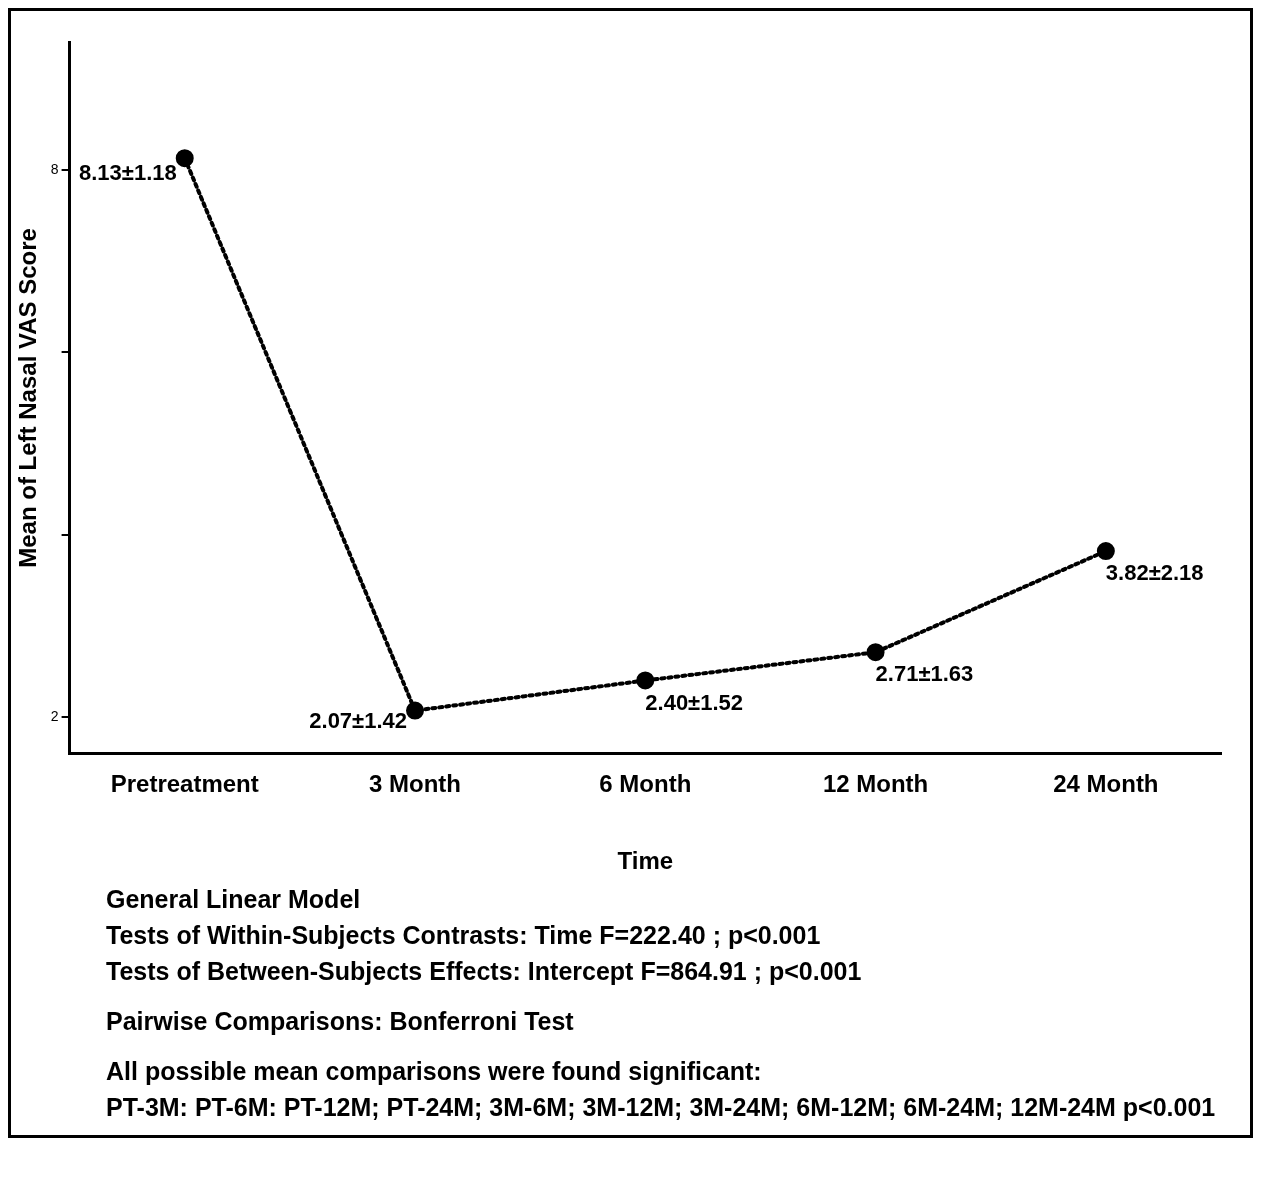  I want to click on text: Tests of Within-Subjects Contrasts: Time F=222.40 ; p<0.001, so click(464, 935).